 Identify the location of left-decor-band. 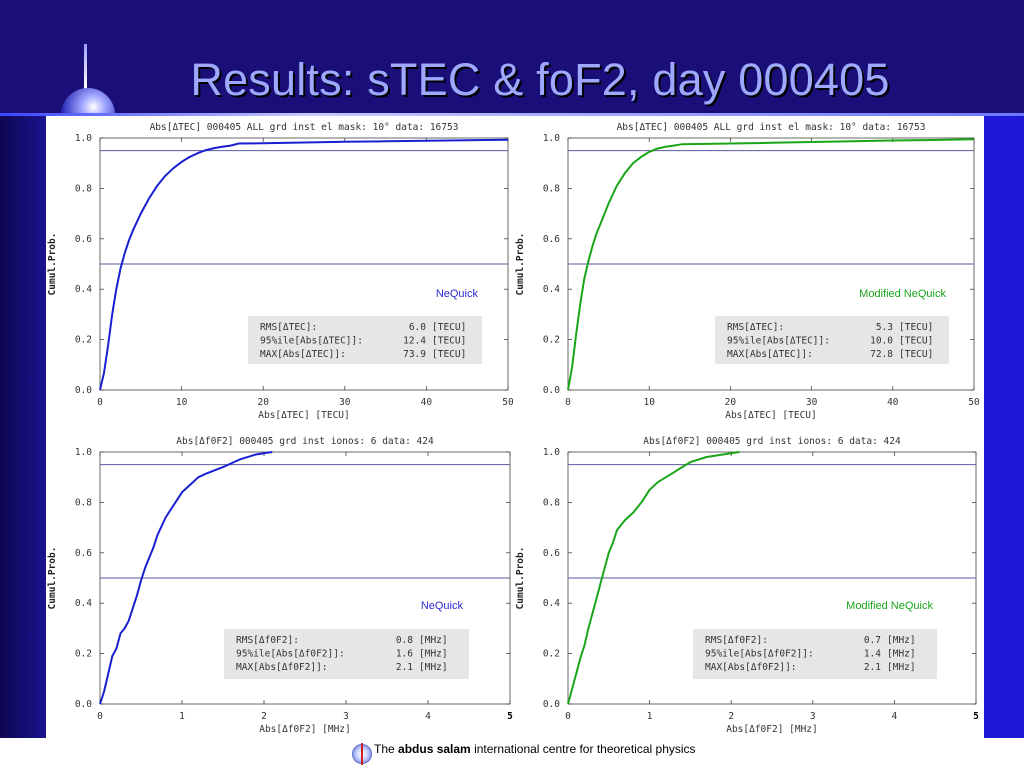
(23, 429).